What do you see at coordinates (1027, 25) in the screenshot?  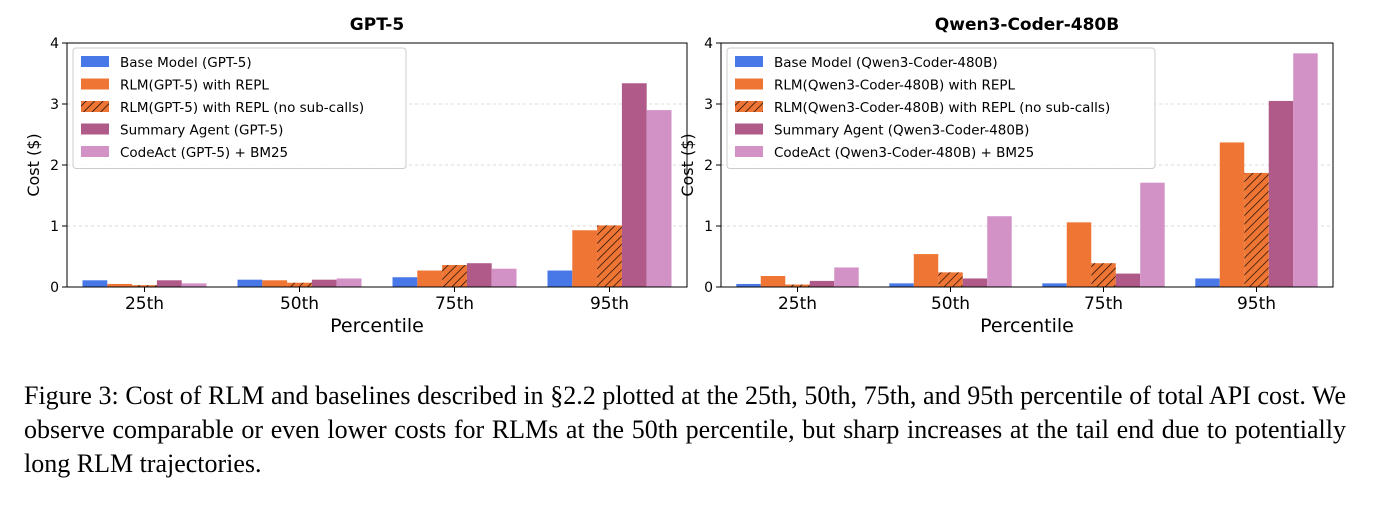 I see `chart-title: Qwen3-Coder-480B` at bounding box center [1027, 25].